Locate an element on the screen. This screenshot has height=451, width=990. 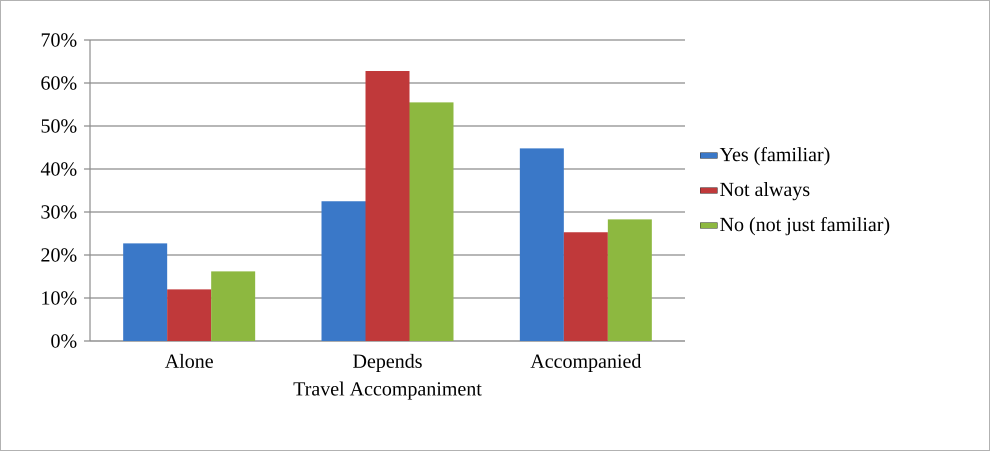
legend-label: Yes (familiar) is located at coordinates (775, 156).